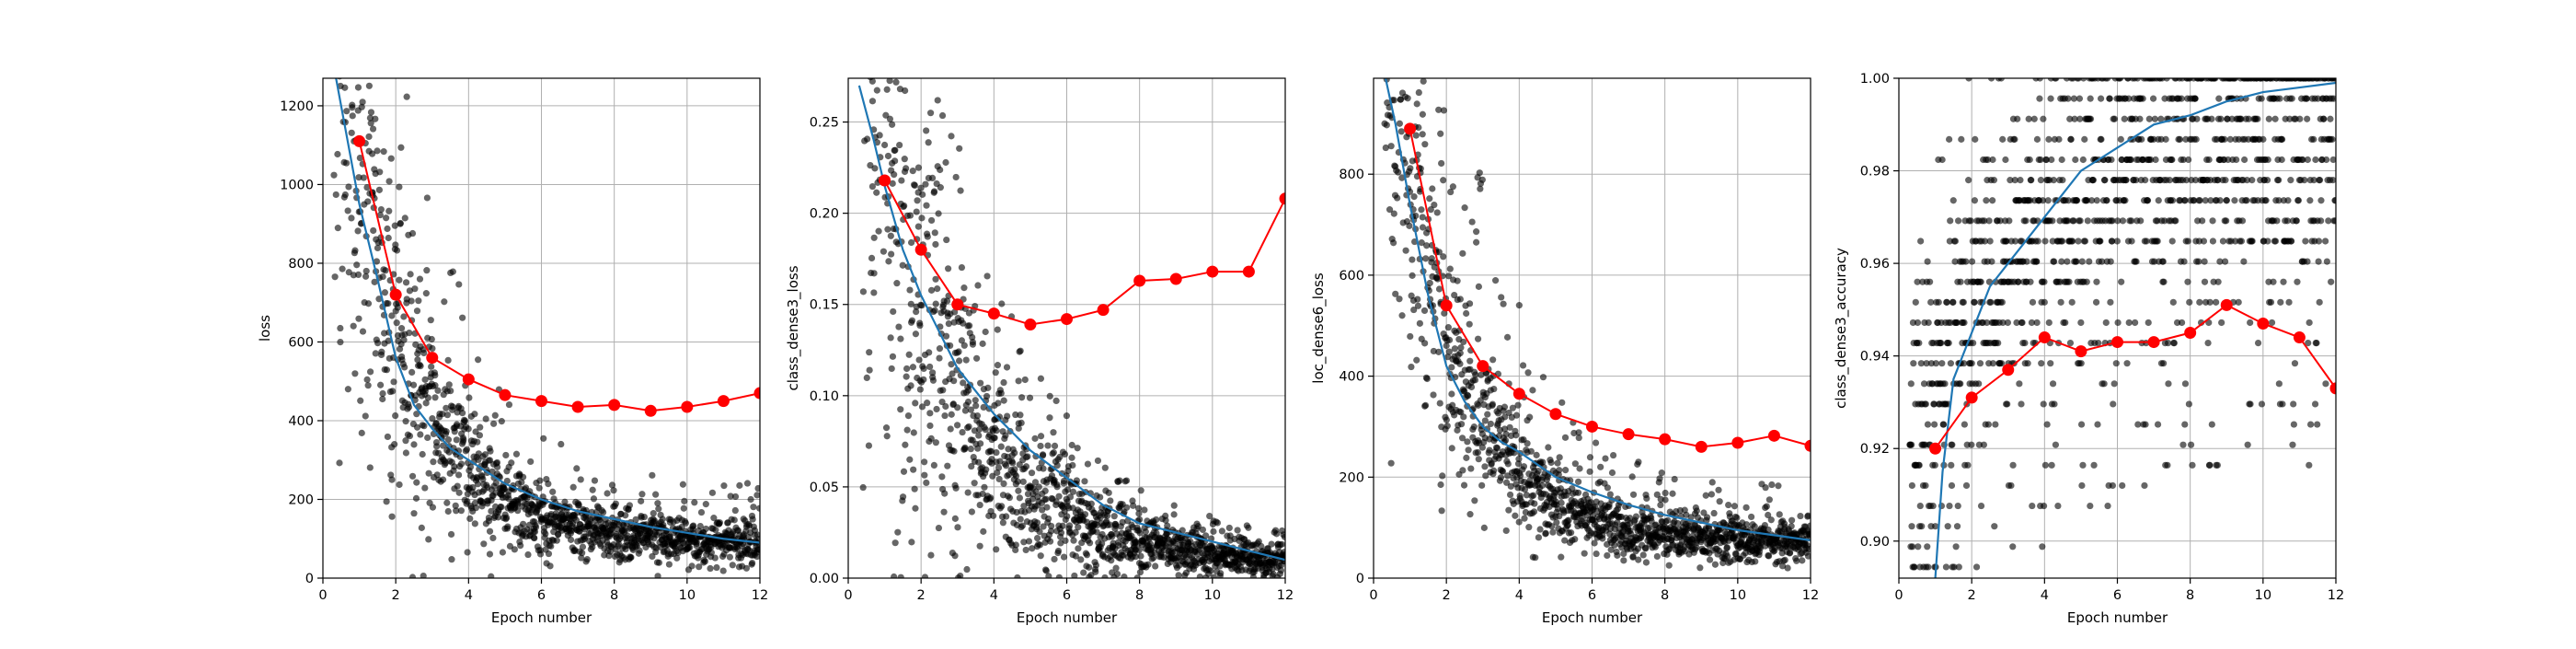 Image resolution: width=2576 pixels, height=649 pixels. What do you see at coordinates (793, 327) in the screenshot?
I see `y-axis-label: class_dense3_loss` at bounding box center [793, 327].